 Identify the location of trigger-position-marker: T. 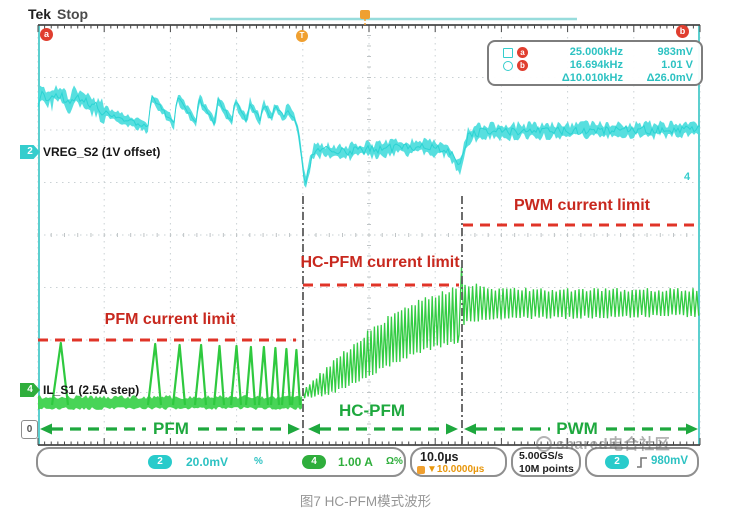
(302, 36).